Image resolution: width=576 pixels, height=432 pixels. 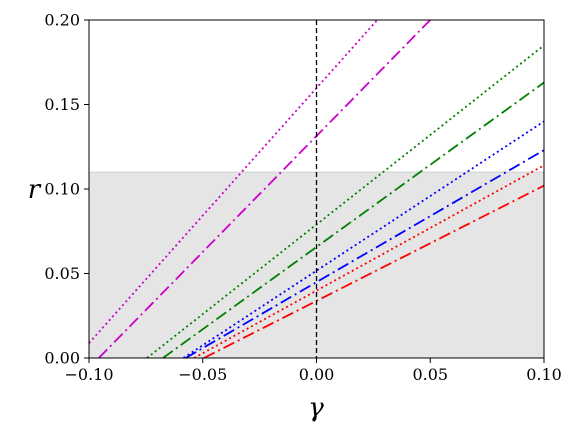 I want to click on x-tick-label: −0.10, so click(x=88, y=374).